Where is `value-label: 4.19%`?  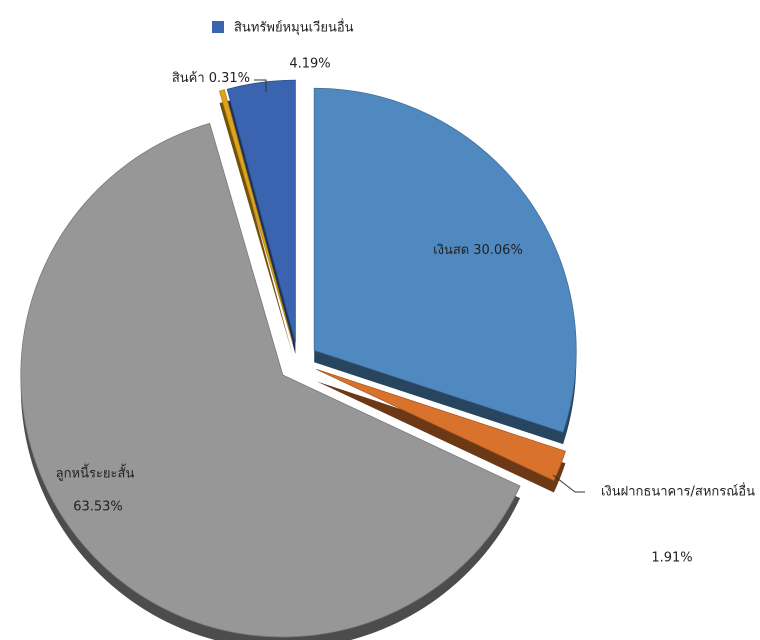
value-label: 4.19% is located at coordinates (309, 64).